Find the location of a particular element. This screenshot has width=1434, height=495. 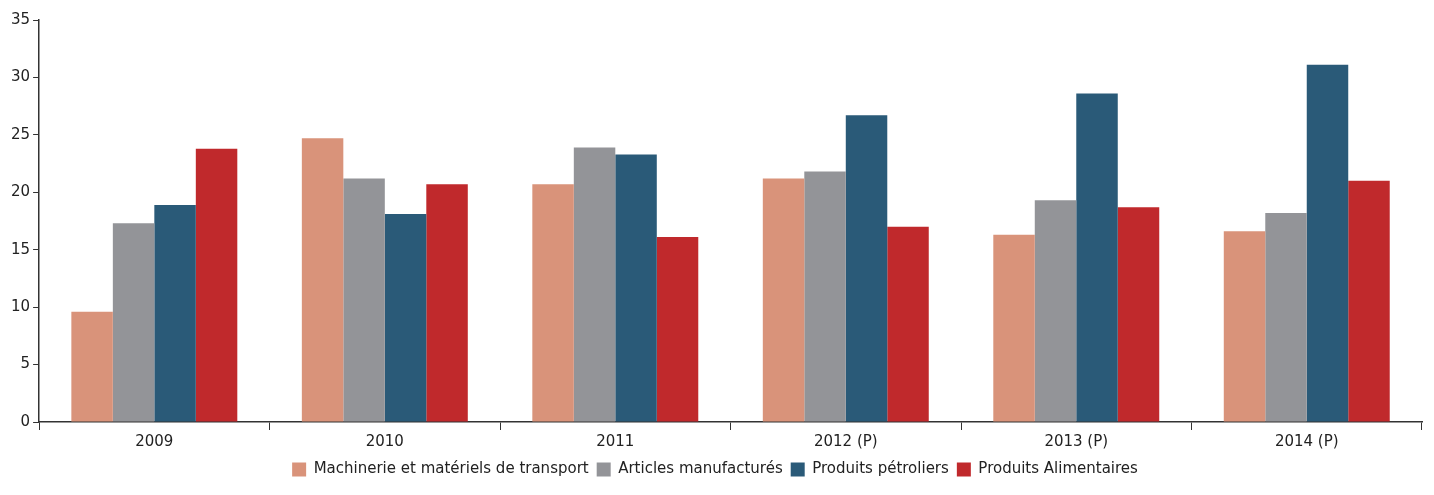

y-tick-label: 15 is located at coordinates (20, 248).